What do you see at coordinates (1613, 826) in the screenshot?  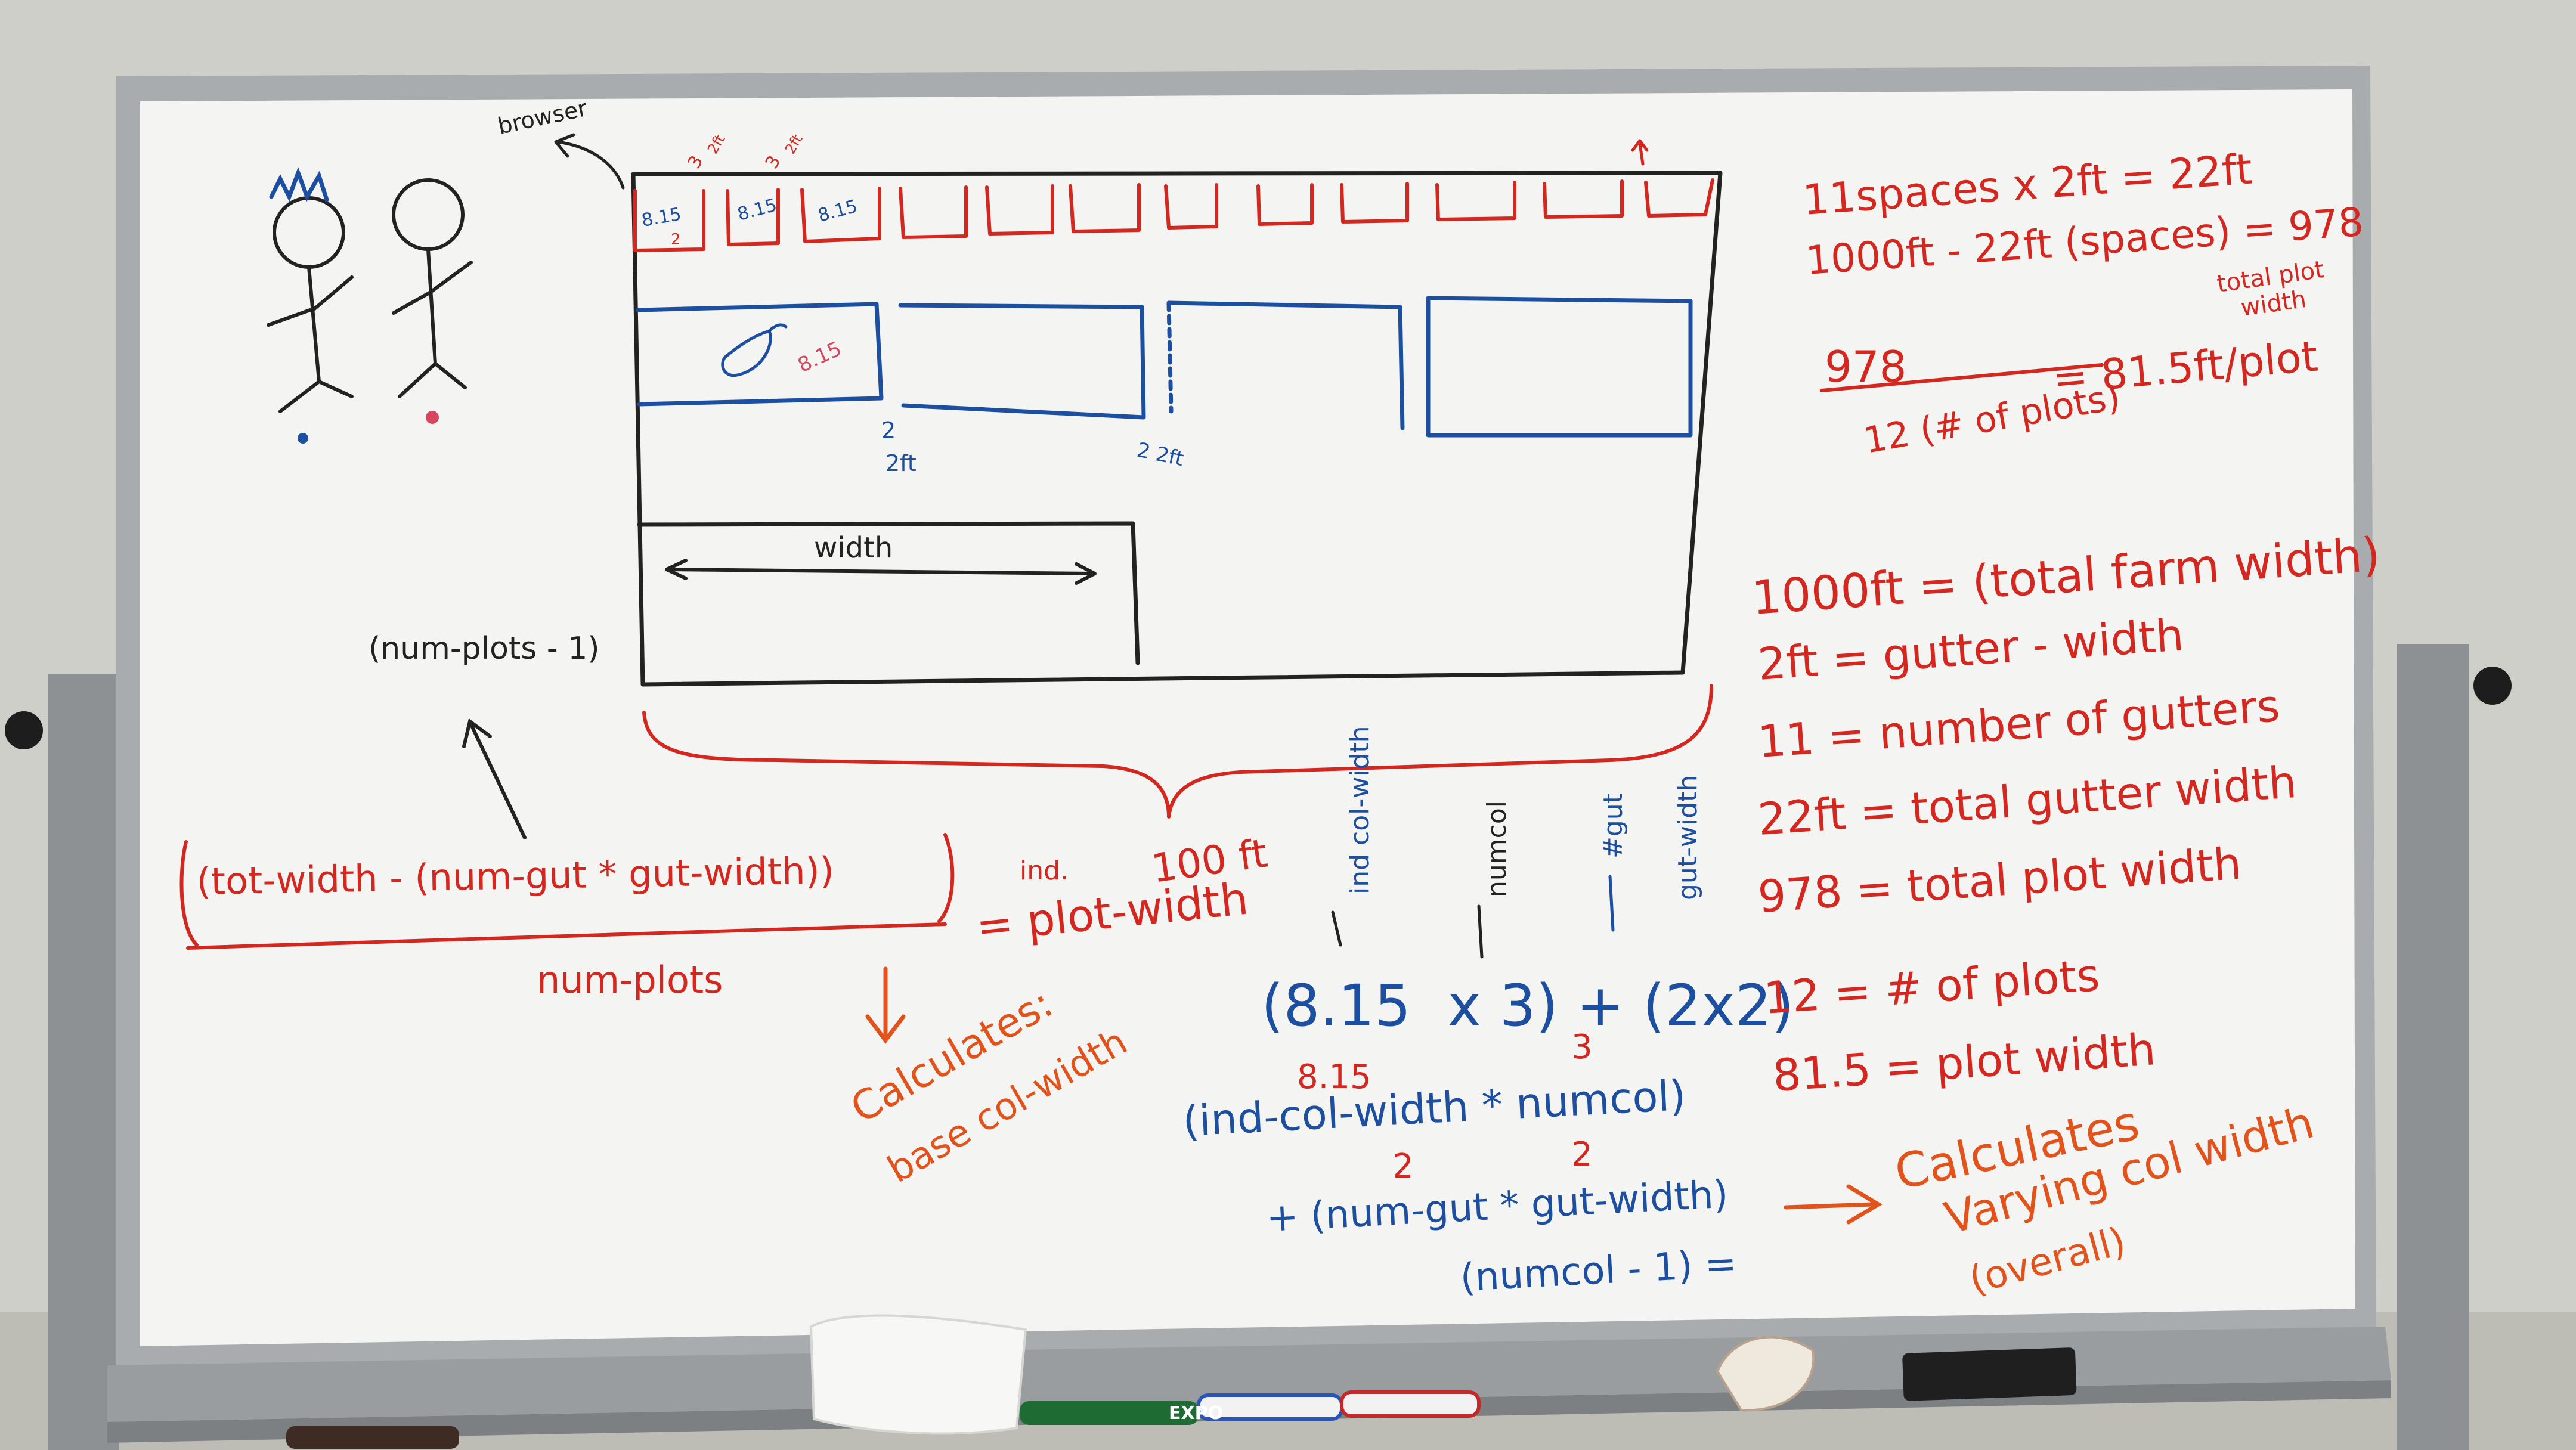 I see `vert-num-gut: #gut` at bounding box center [1613, 826].